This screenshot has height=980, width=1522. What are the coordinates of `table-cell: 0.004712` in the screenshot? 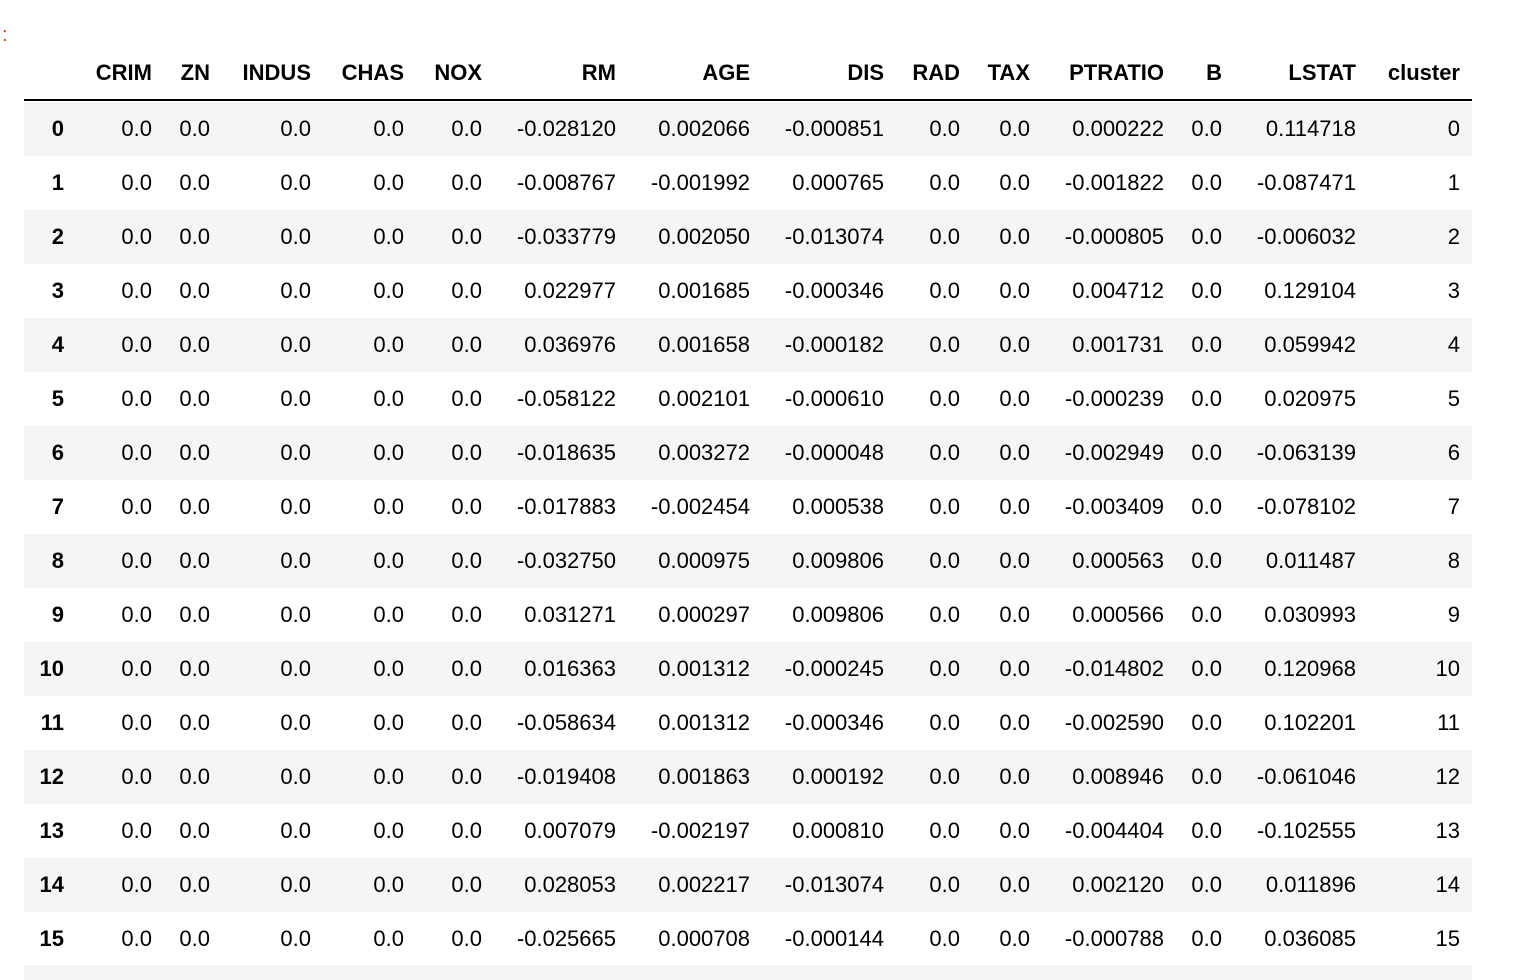 It's located at (1118, 290).